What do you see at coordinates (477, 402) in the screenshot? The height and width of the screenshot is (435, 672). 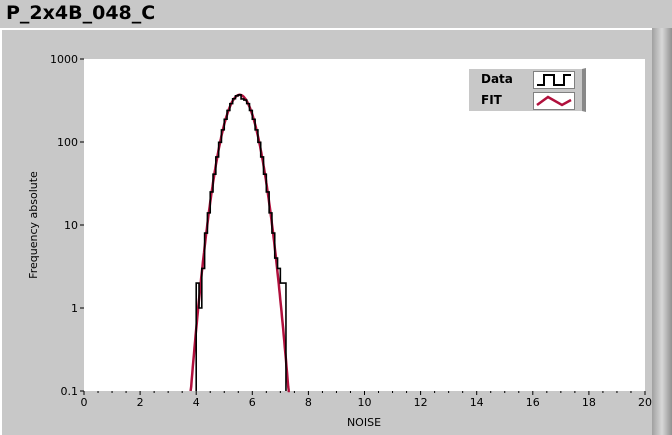 I see `x-tick-label: 14` at bounding box center [477, 402].